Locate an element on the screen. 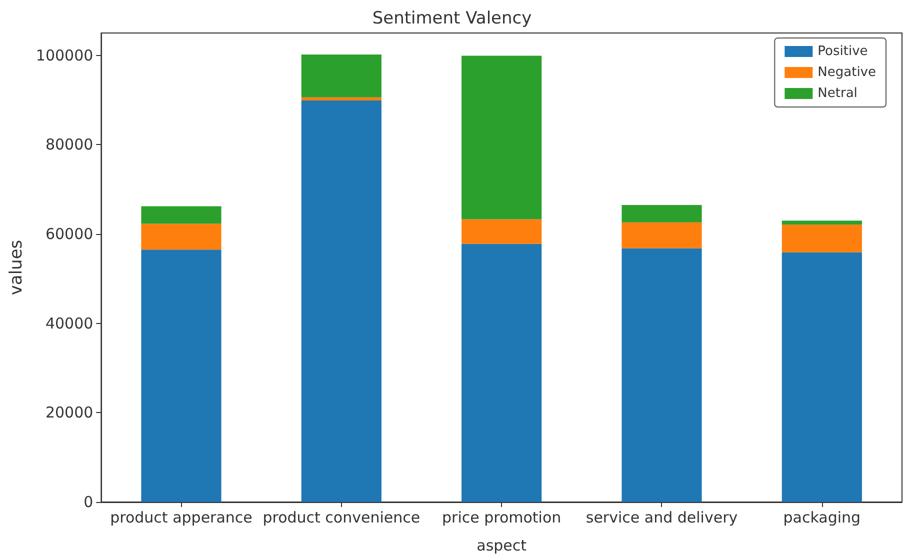 This screenshot has height=558, width=904. legend-label: Negative is located at coordinates (847, 72).